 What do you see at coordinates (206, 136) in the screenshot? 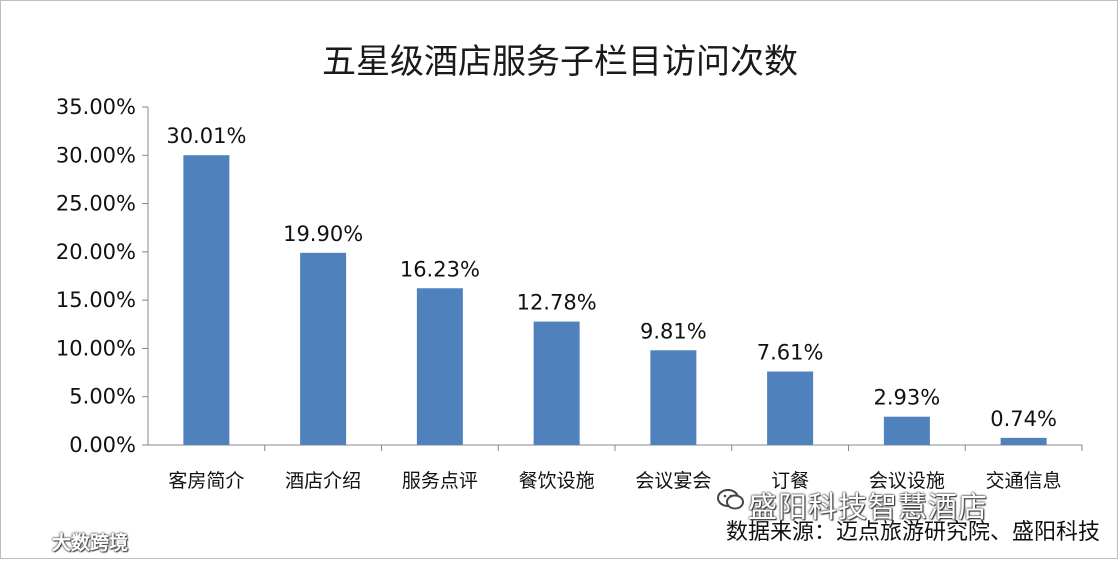
I see `data-label: 30.01%` at bounding box center [206, 136].